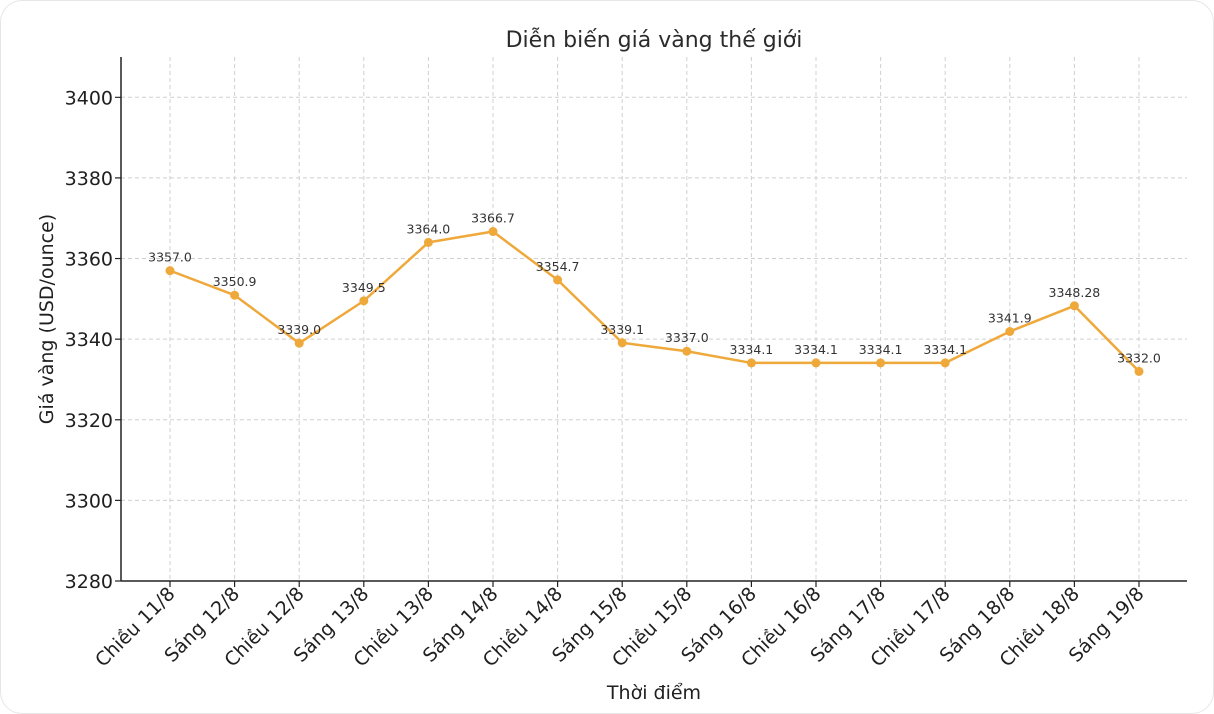 The image size is (1214, 714). What do you see at coordinates (1075, 292) in the screenshot?
I see `data-label: 3348.28` at bounding box center [1075, 292].